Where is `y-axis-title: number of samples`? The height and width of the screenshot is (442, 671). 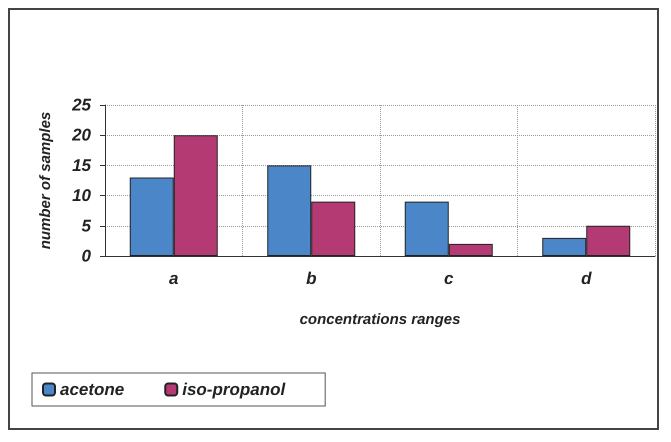 y-axis-title: number of samples is located at coordinates (45, 181).